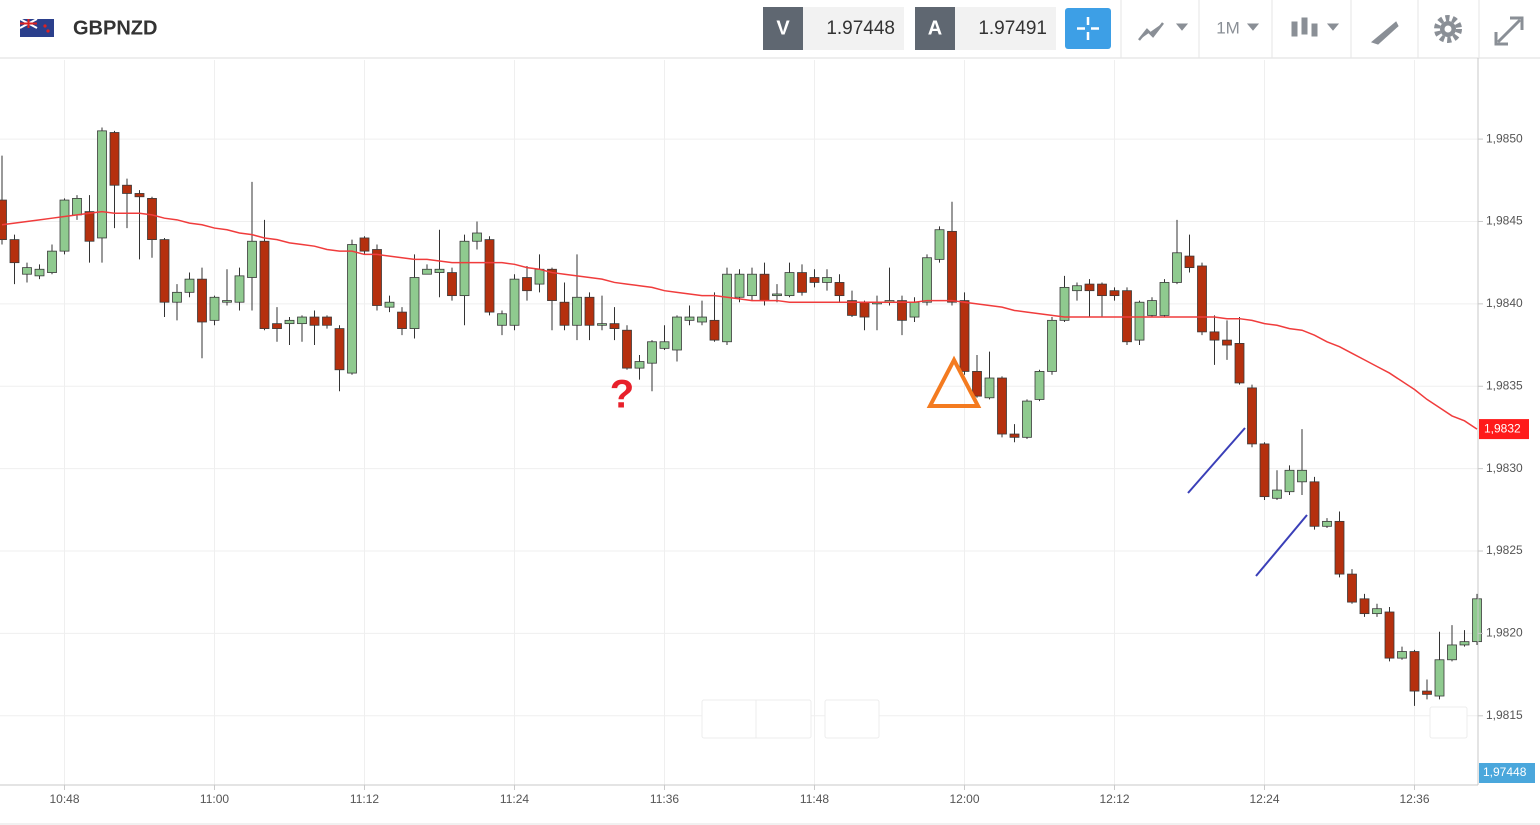 Image resolution: width=1540 pixels, height=825 pixels. I want to click on crosshair-icon, so click(1088, 28).